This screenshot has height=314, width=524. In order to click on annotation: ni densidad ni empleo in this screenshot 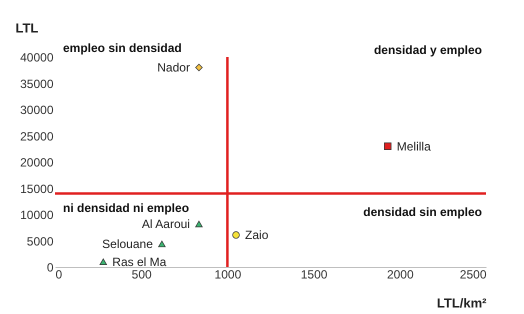, I will do `click(126, 208)`.